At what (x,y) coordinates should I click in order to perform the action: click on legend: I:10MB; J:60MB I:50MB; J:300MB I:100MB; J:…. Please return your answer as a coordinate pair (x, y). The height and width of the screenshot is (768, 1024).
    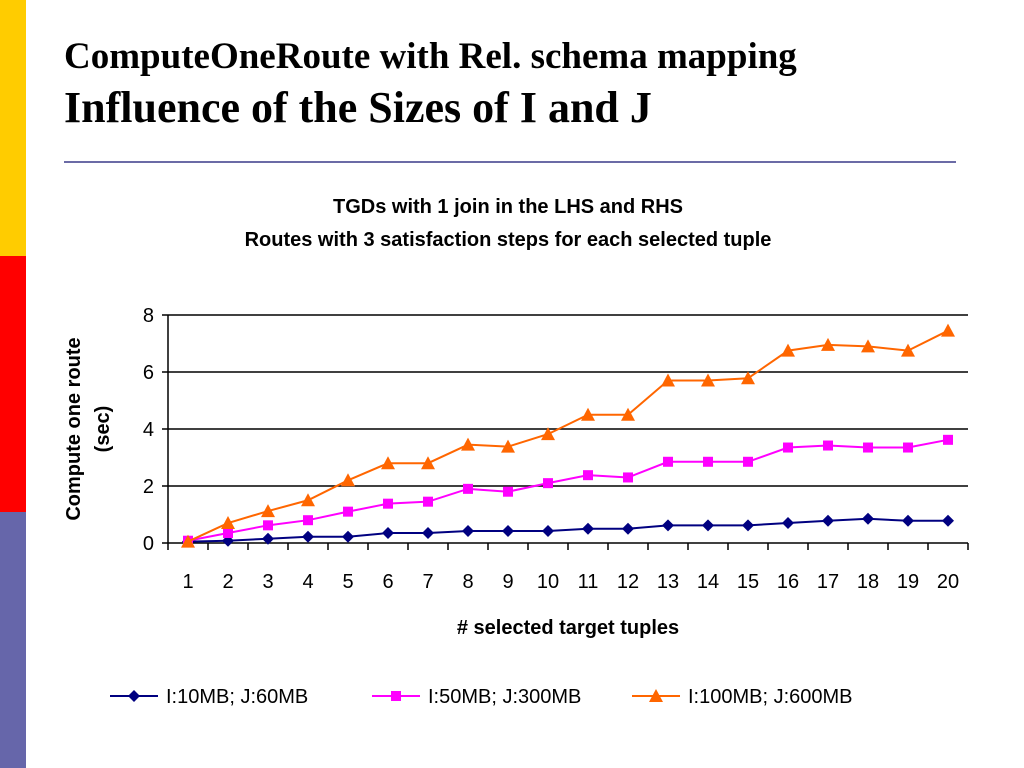
    Looking at the image, I should click on (481, 697).